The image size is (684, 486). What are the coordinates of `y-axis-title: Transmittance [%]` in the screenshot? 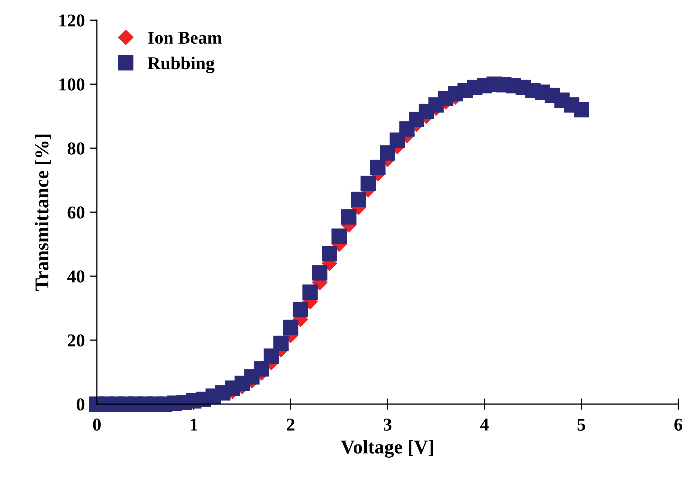 It's located at (43, 213).